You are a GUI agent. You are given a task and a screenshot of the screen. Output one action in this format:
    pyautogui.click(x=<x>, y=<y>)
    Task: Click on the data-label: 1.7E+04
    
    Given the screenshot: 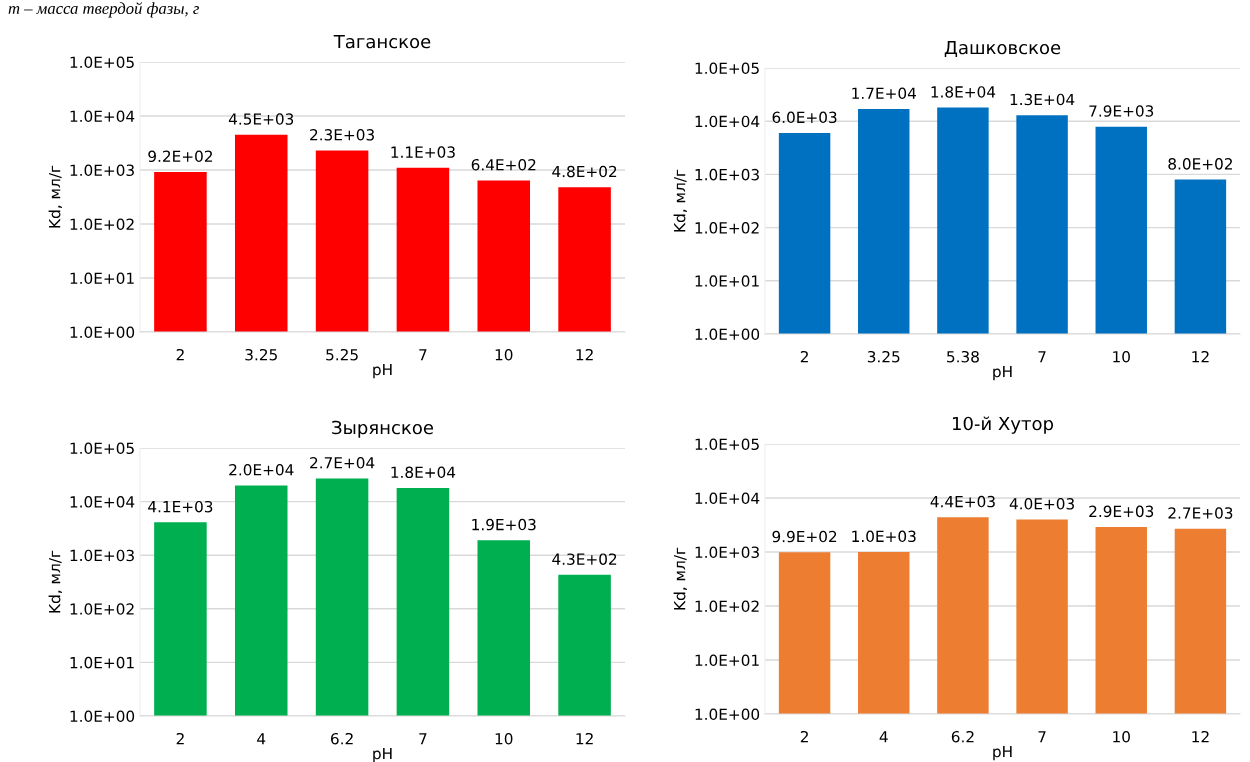 What is the action you would take?
    pyautogui.click(x=884, y=93)
    